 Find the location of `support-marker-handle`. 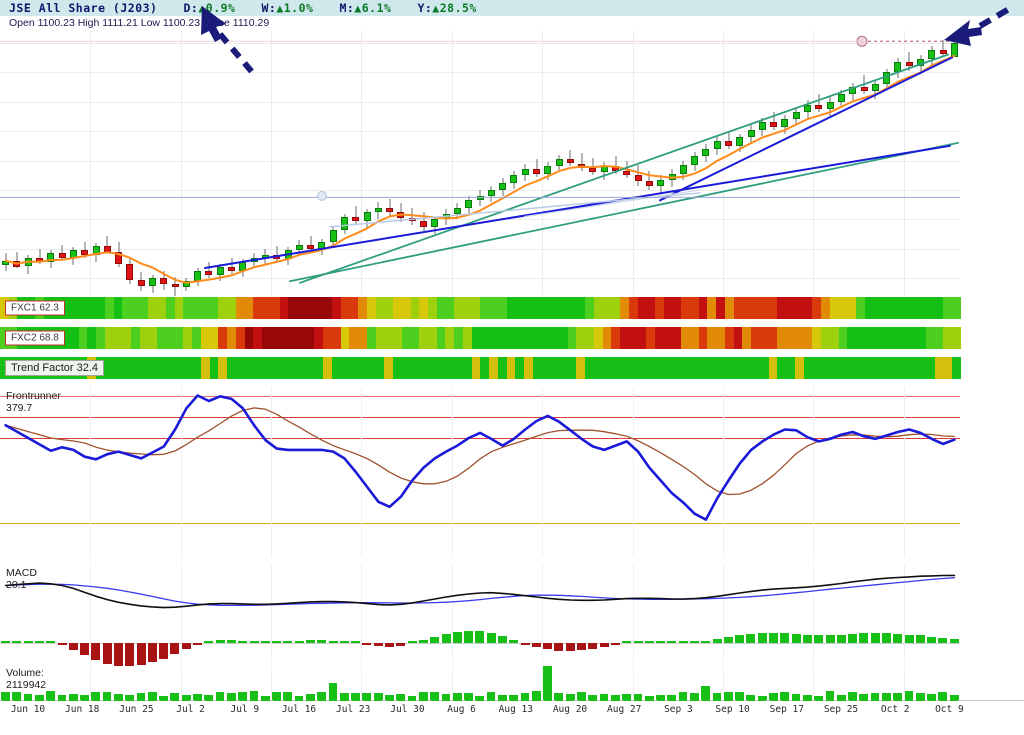

support-marker-handle is located at coordinates (322, 195).